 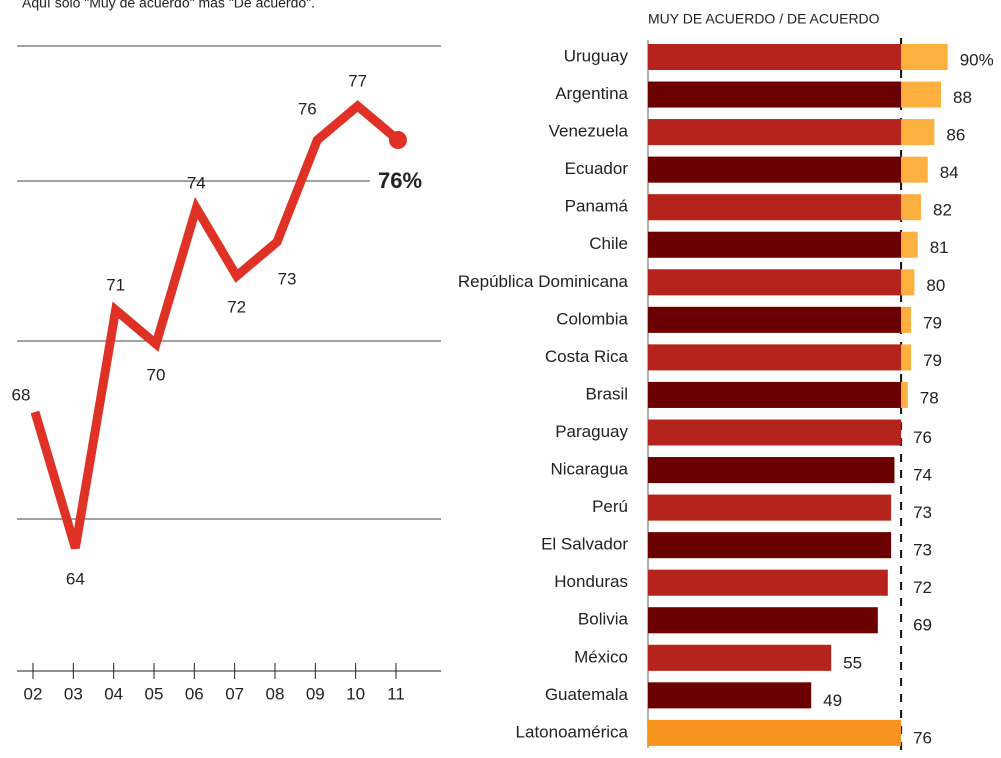 I want to click on y-tick-label: Colombia, so click(x=592, y=318).